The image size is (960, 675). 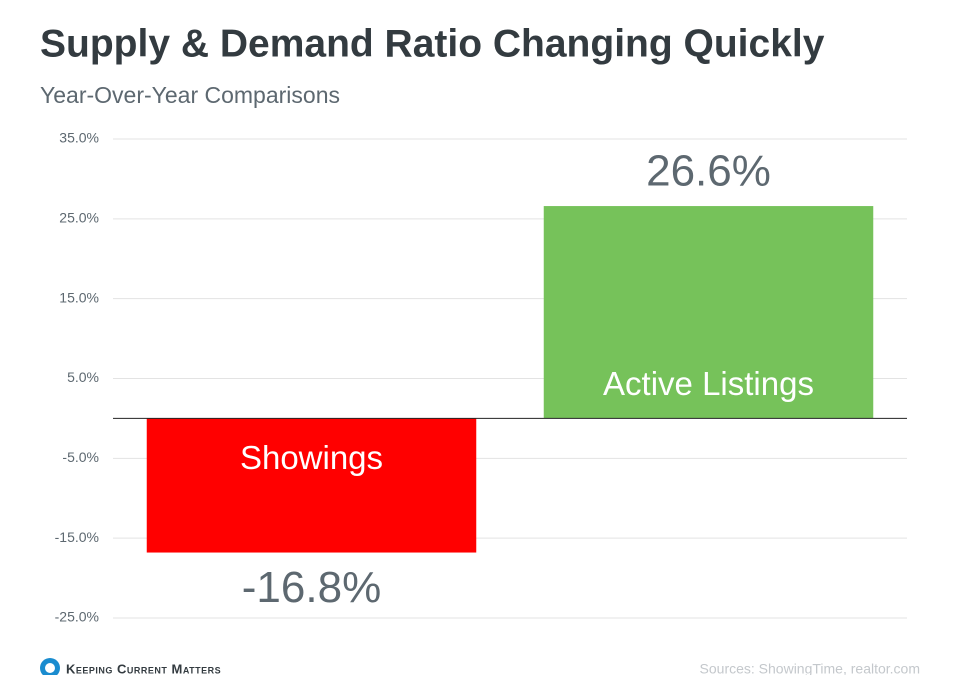 I want to click on brand-logo-inner, so click(x=50, y=668).